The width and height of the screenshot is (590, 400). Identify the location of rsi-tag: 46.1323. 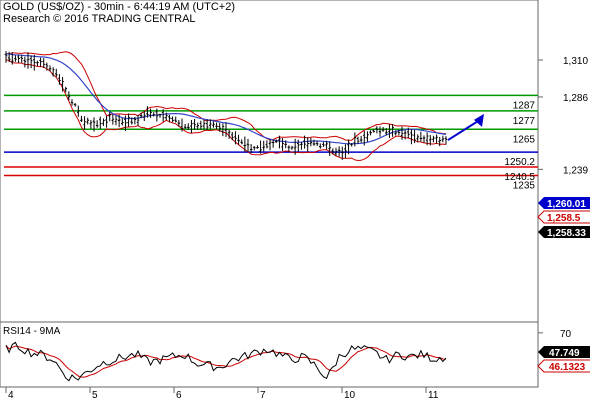
(563, 366).